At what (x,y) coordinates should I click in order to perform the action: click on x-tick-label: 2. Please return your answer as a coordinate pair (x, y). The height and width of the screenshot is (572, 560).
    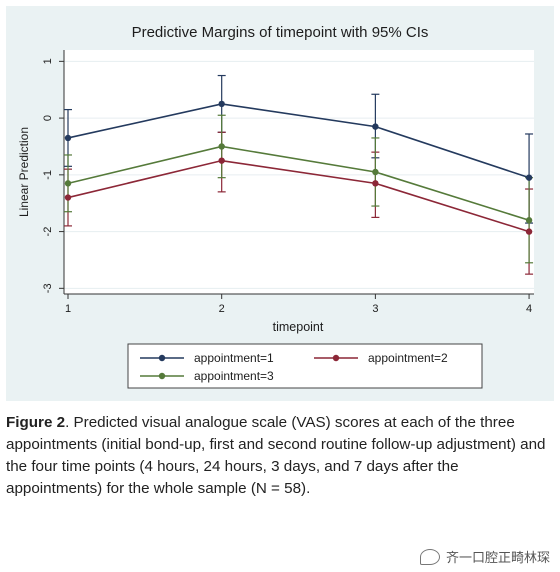
    Looking at the image, I should click on (222, 309).